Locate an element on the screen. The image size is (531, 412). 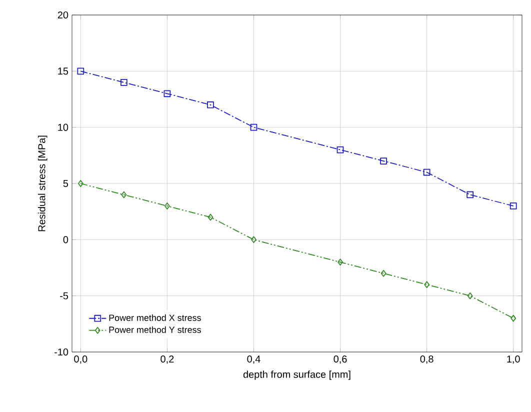
x-tick-label: 0,8 is located at coordinates (427, 360).